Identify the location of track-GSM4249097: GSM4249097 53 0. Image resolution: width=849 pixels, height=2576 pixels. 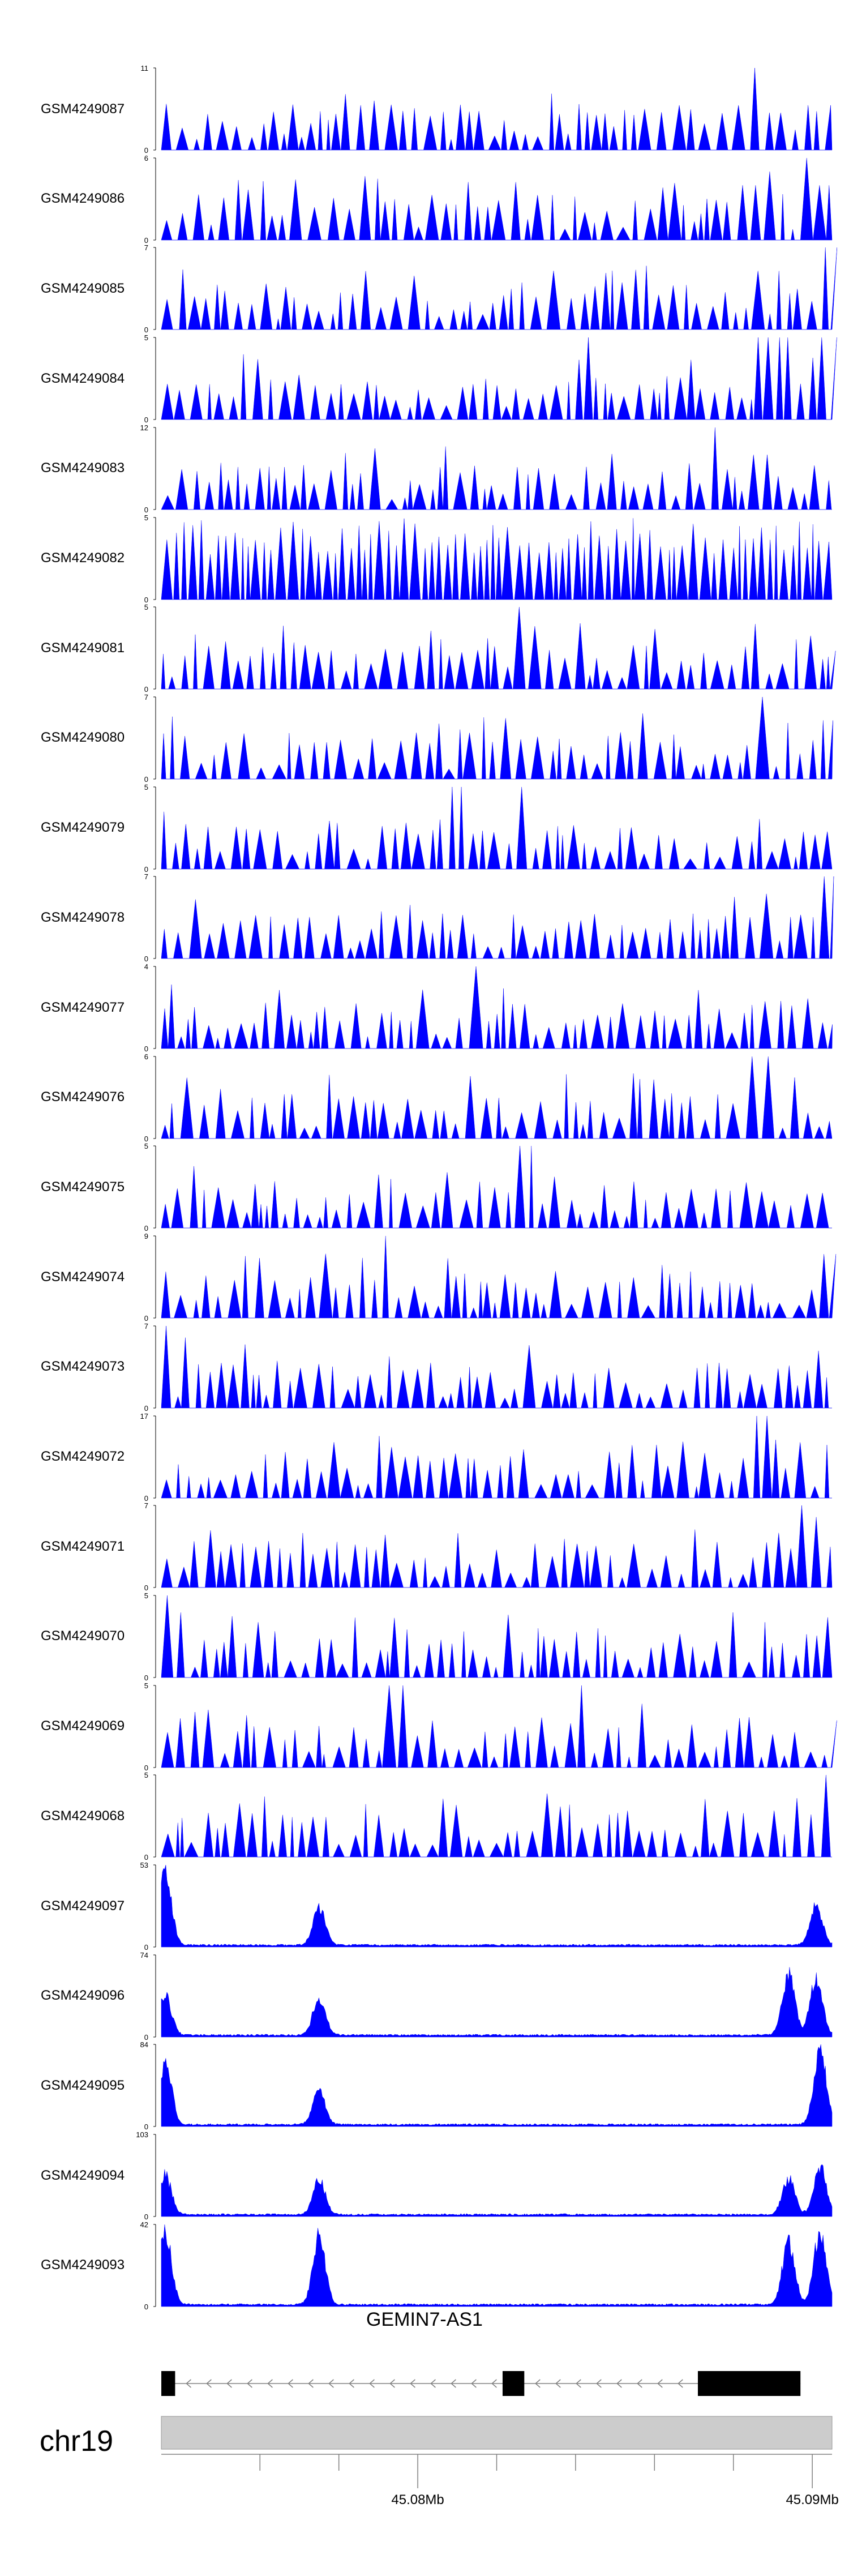
(424, 1904).